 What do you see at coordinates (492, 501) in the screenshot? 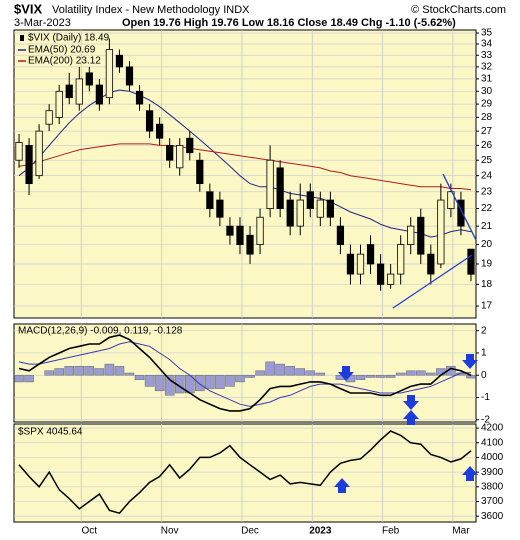
I see `y-tick-label: 3700` at bounding box center [492, 501].